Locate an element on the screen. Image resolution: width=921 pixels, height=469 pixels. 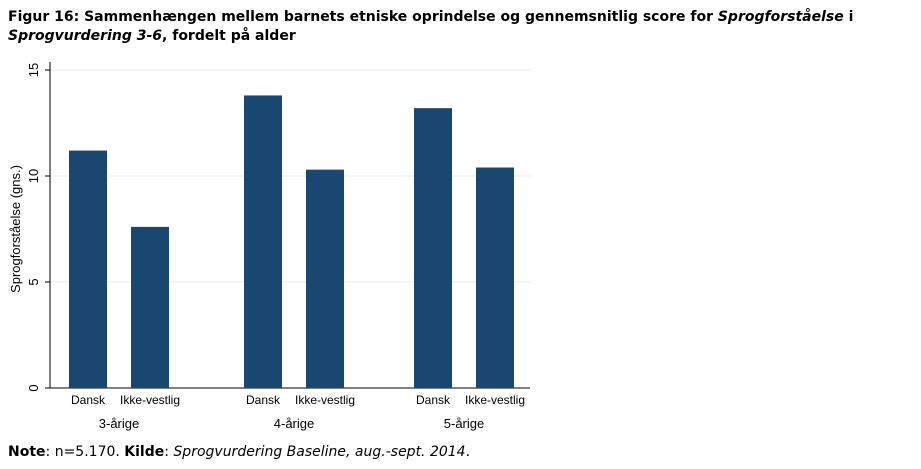
note-text: : n=5.170. is located at coordinates (85, 452).